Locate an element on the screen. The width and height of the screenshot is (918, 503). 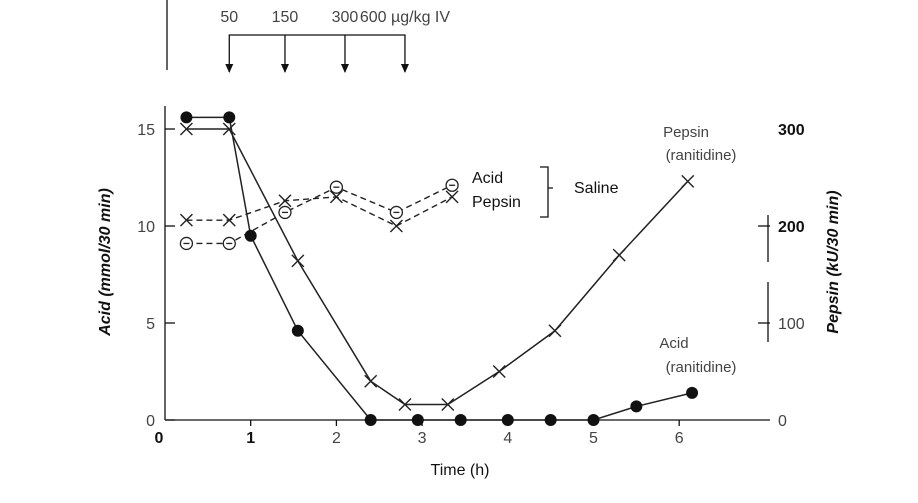
dose-label: 300 is located at coordinates (345, 17).